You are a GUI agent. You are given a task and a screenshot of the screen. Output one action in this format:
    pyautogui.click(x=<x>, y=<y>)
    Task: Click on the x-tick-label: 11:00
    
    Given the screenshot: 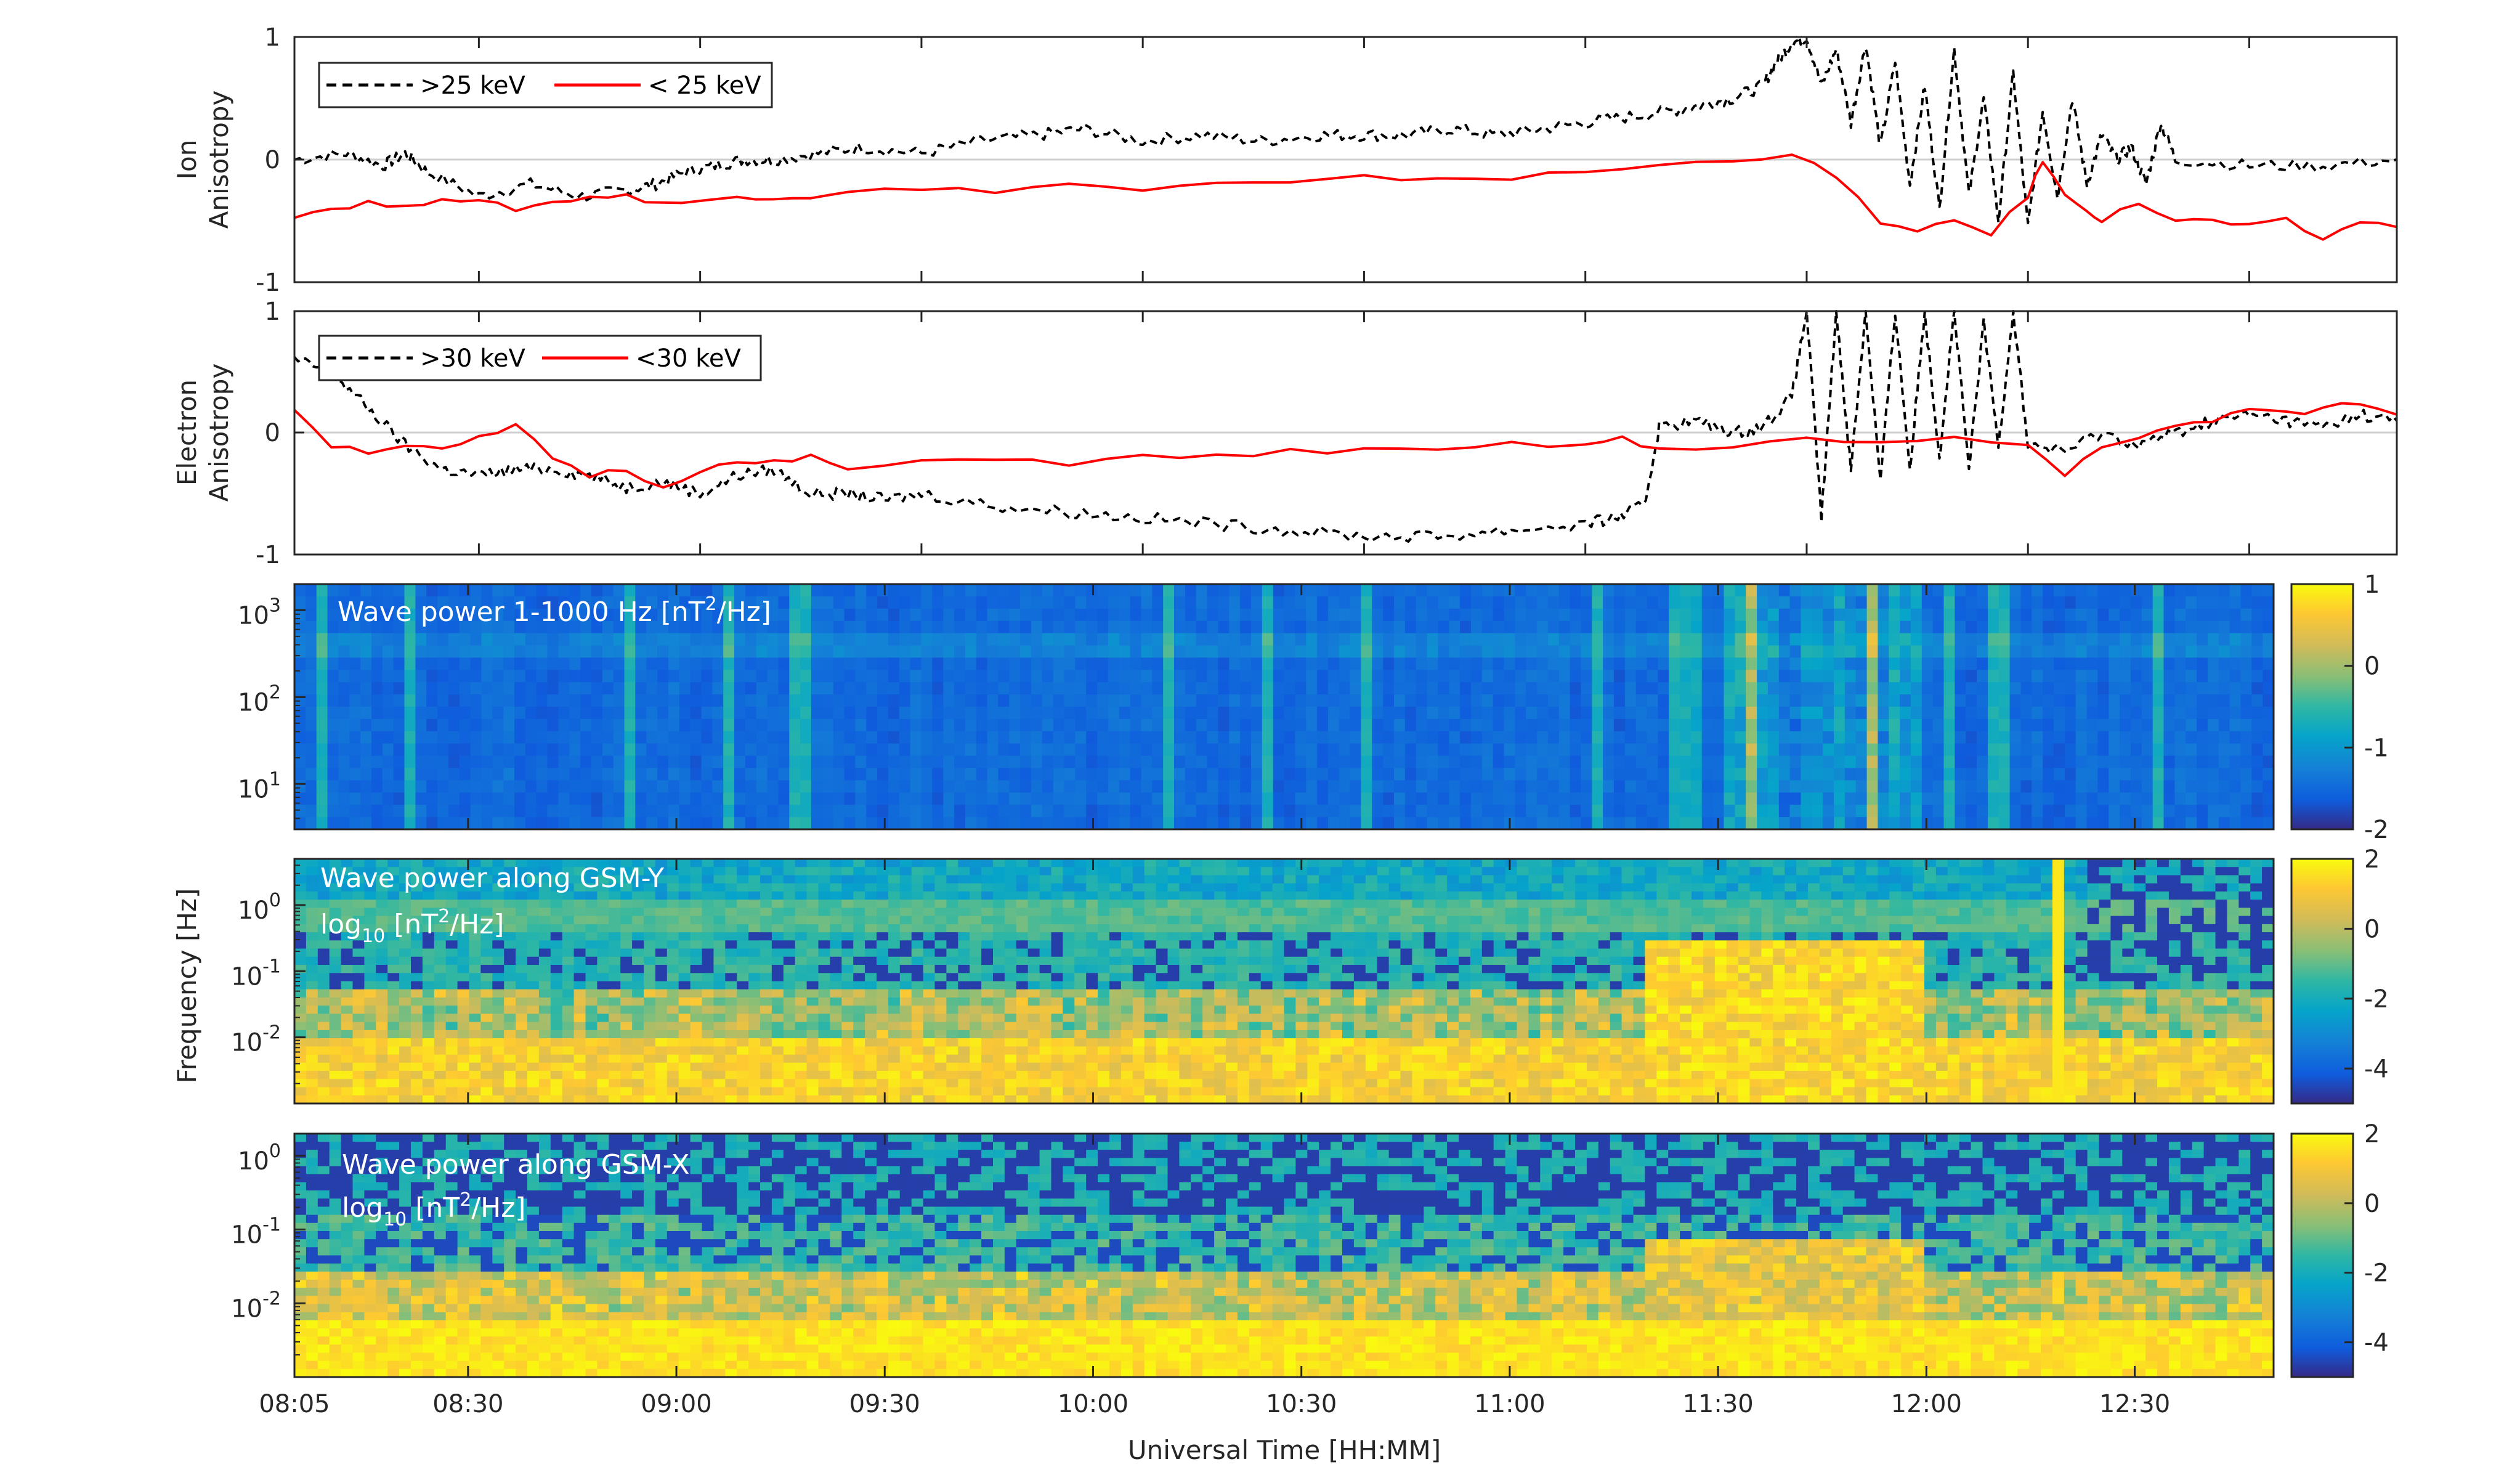 What is the action you would take?
    pyautogui.click(x=1509, y=1404)
    